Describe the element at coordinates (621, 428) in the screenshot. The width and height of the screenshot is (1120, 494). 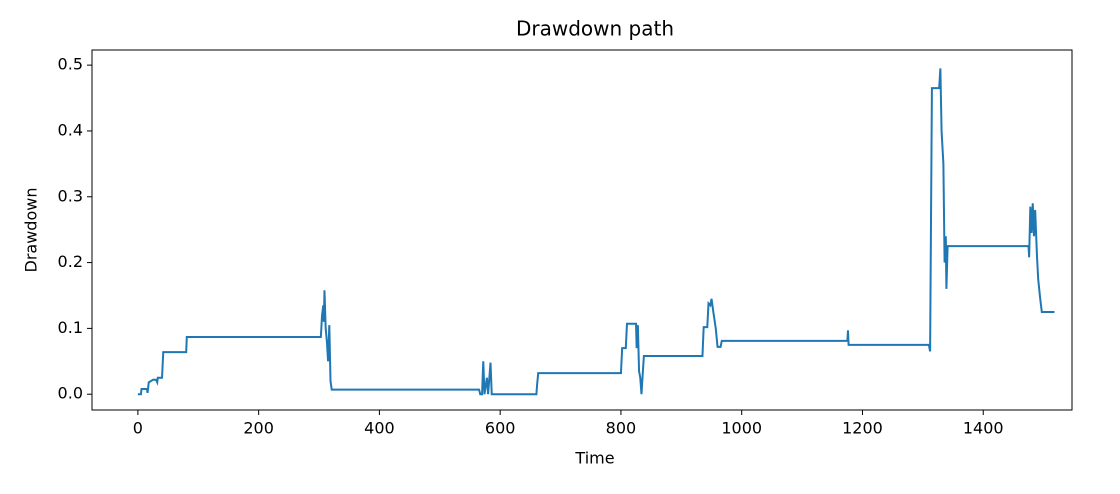
I see `x-tick-label: 800` at that location.